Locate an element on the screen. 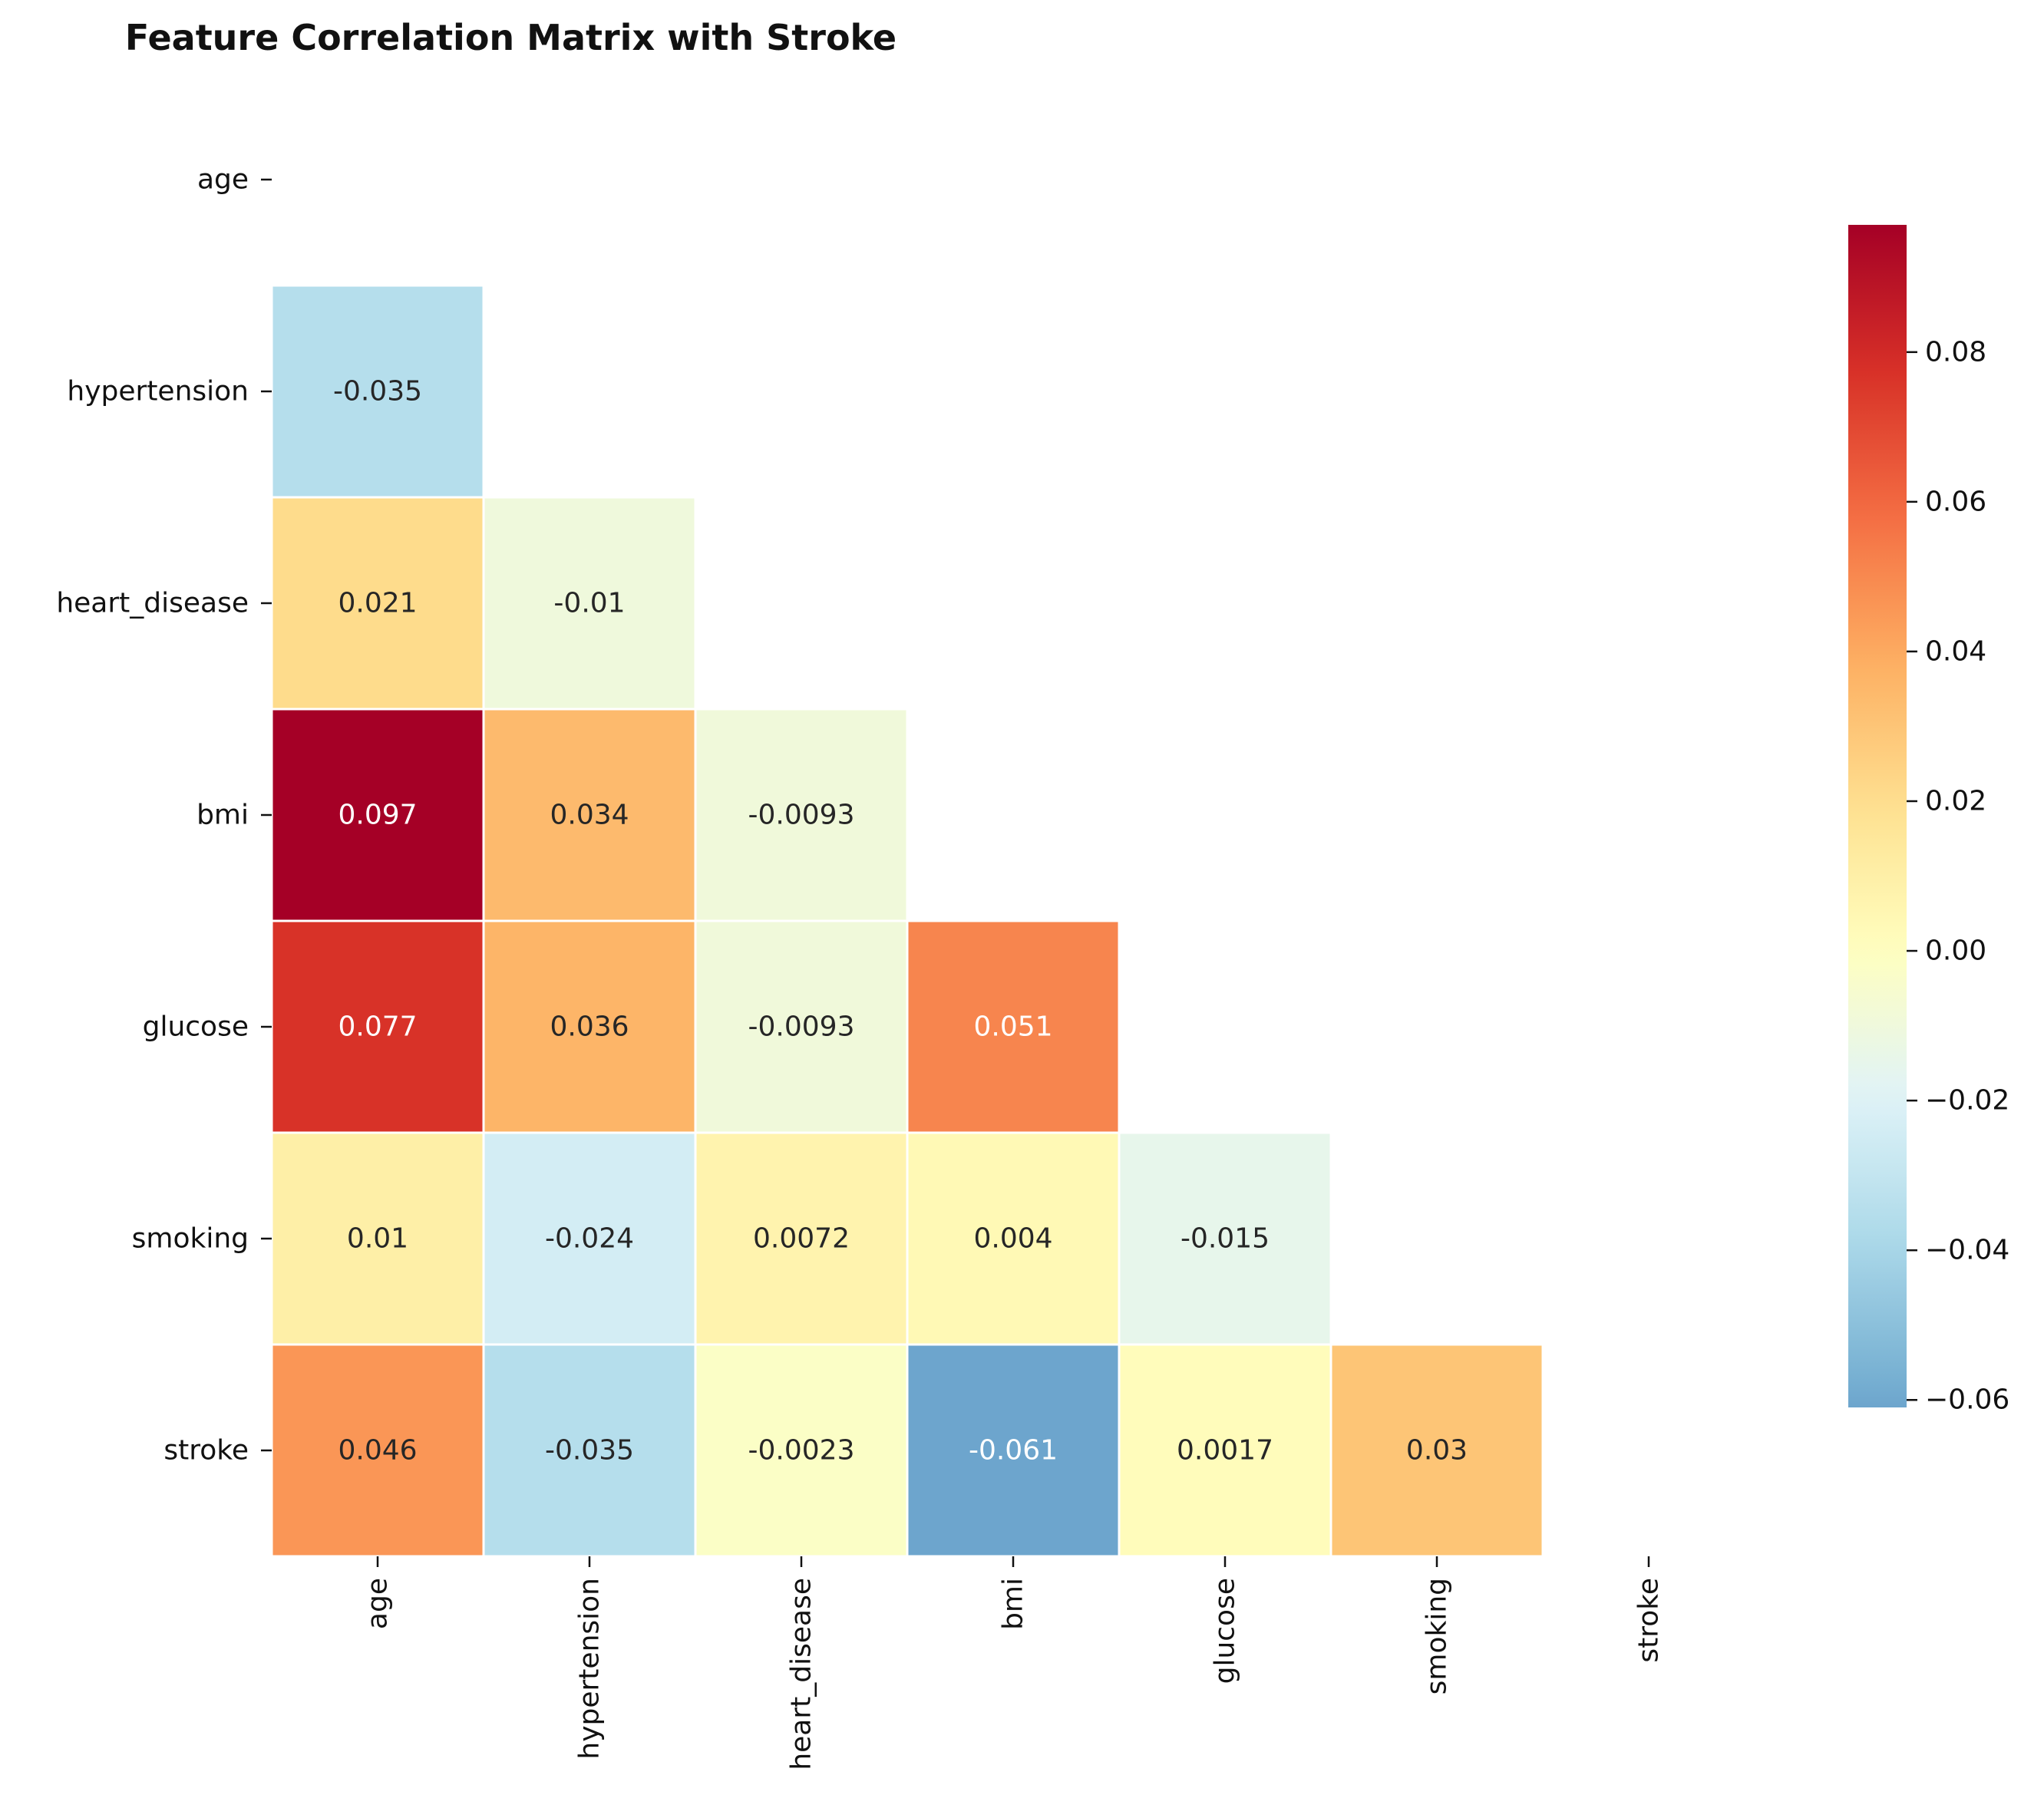  heatmap-cell-bmi-age is located at coordinates (377, 815).